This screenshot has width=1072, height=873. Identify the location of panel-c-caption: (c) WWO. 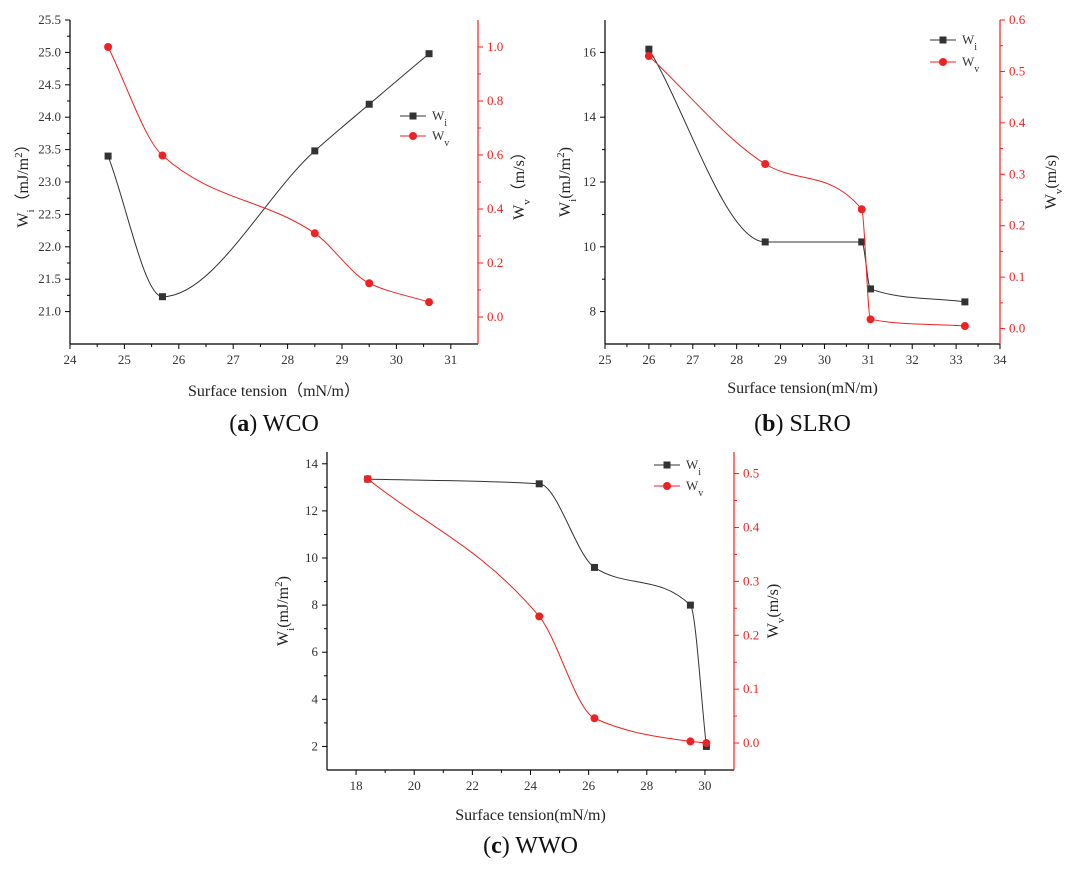
(530, 846).